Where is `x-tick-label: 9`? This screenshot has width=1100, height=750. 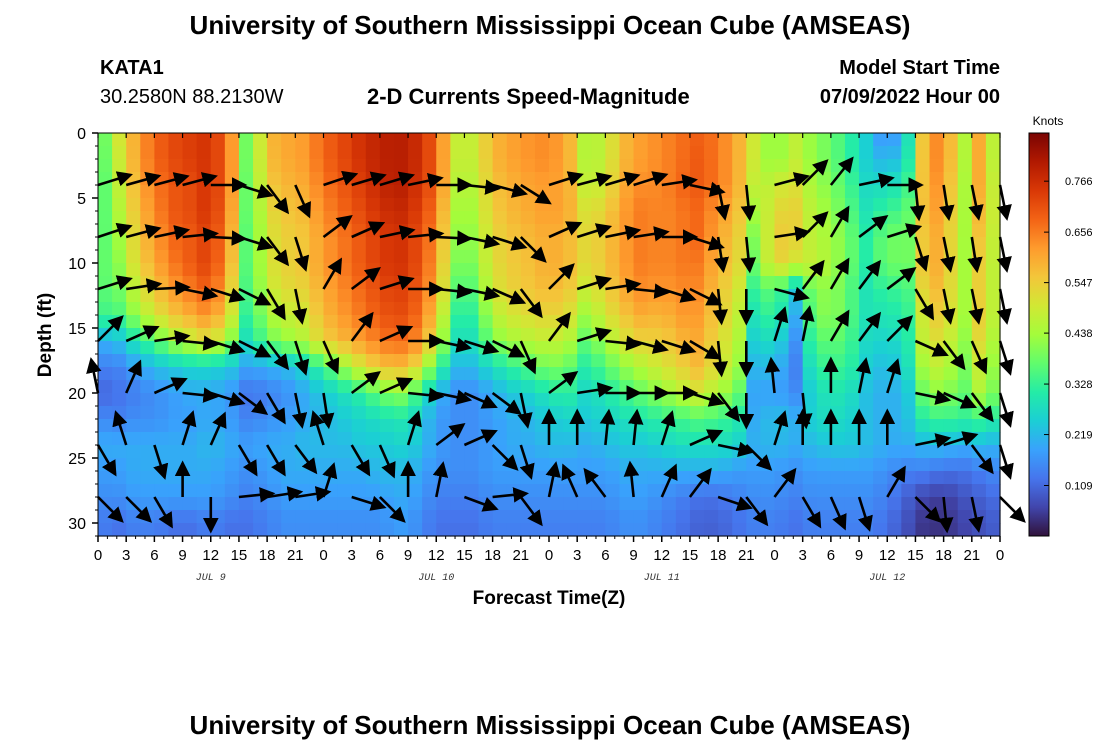 x-tick-label: 9 is located at coordinates (182, 555).